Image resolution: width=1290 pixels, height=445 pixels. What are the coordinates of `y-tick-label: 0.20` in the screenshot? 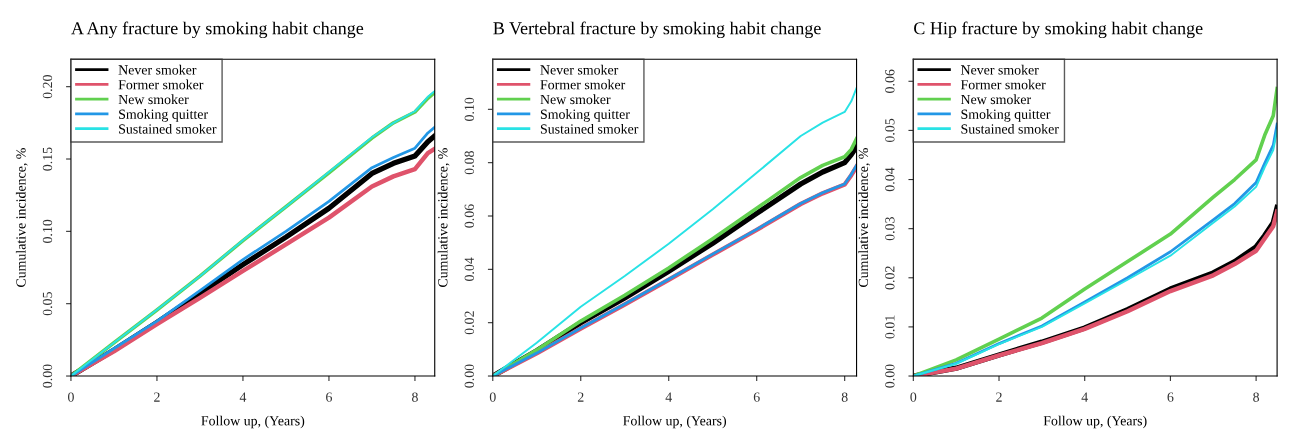 It's located at (47, 87).